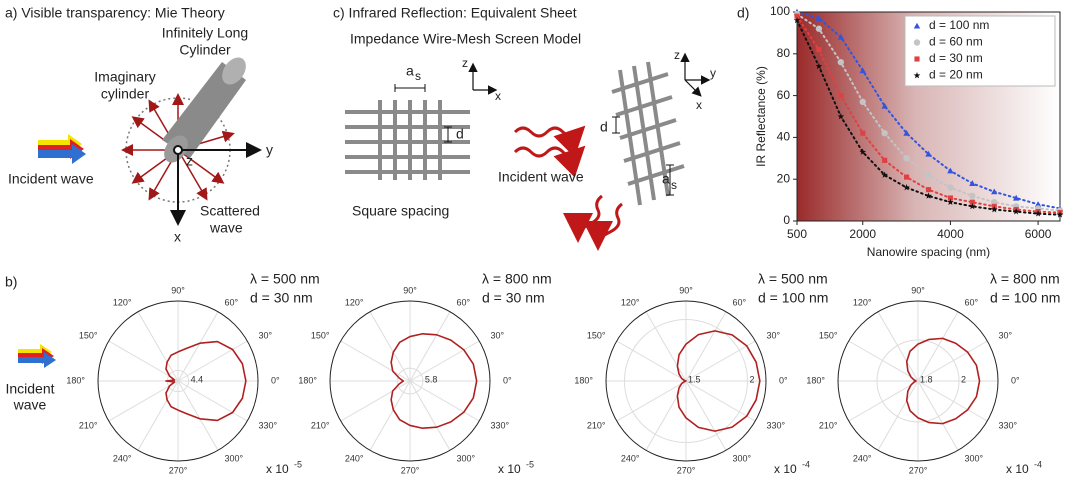 The image size is (1080, 494). What do you see at coordinates (115, 13) in the screenshot?
I see `panel-title: a) Visible transparency: Mie Theory` at bounding box center [115, 13].